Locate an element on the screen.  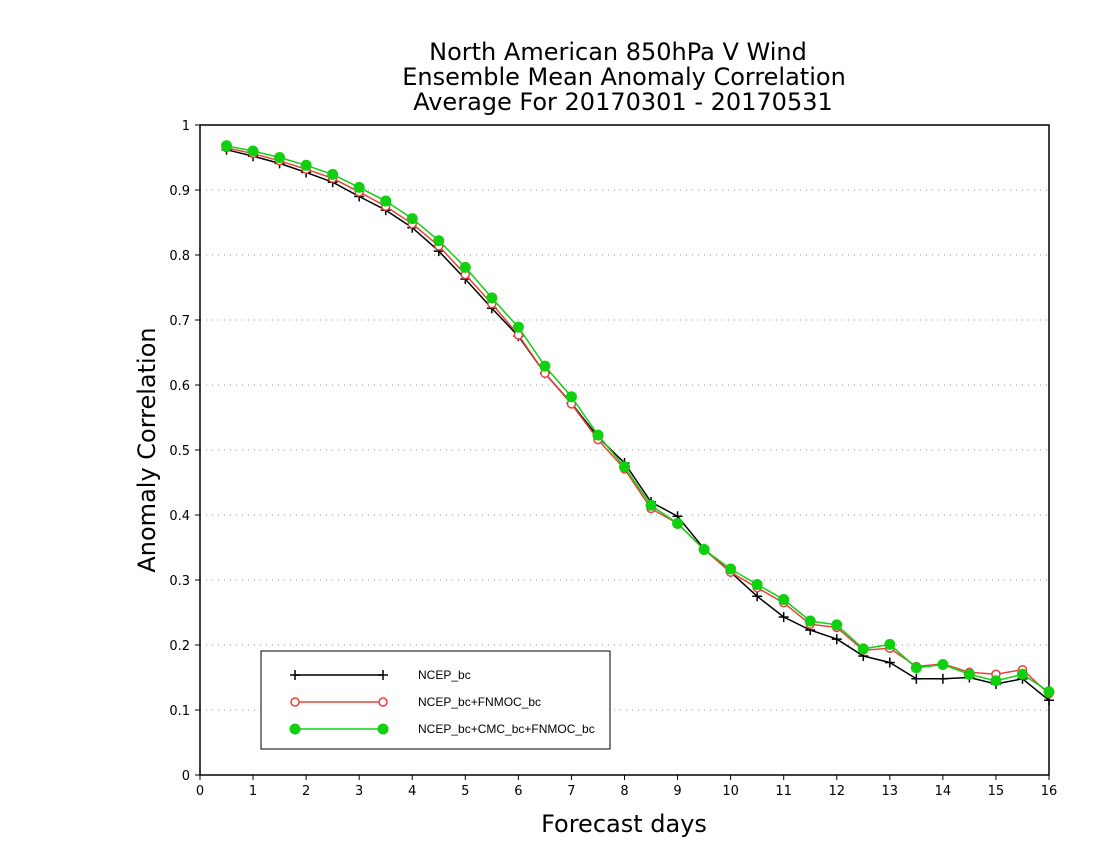
y-tick-label: 1 is located at coordinates (186, 126).